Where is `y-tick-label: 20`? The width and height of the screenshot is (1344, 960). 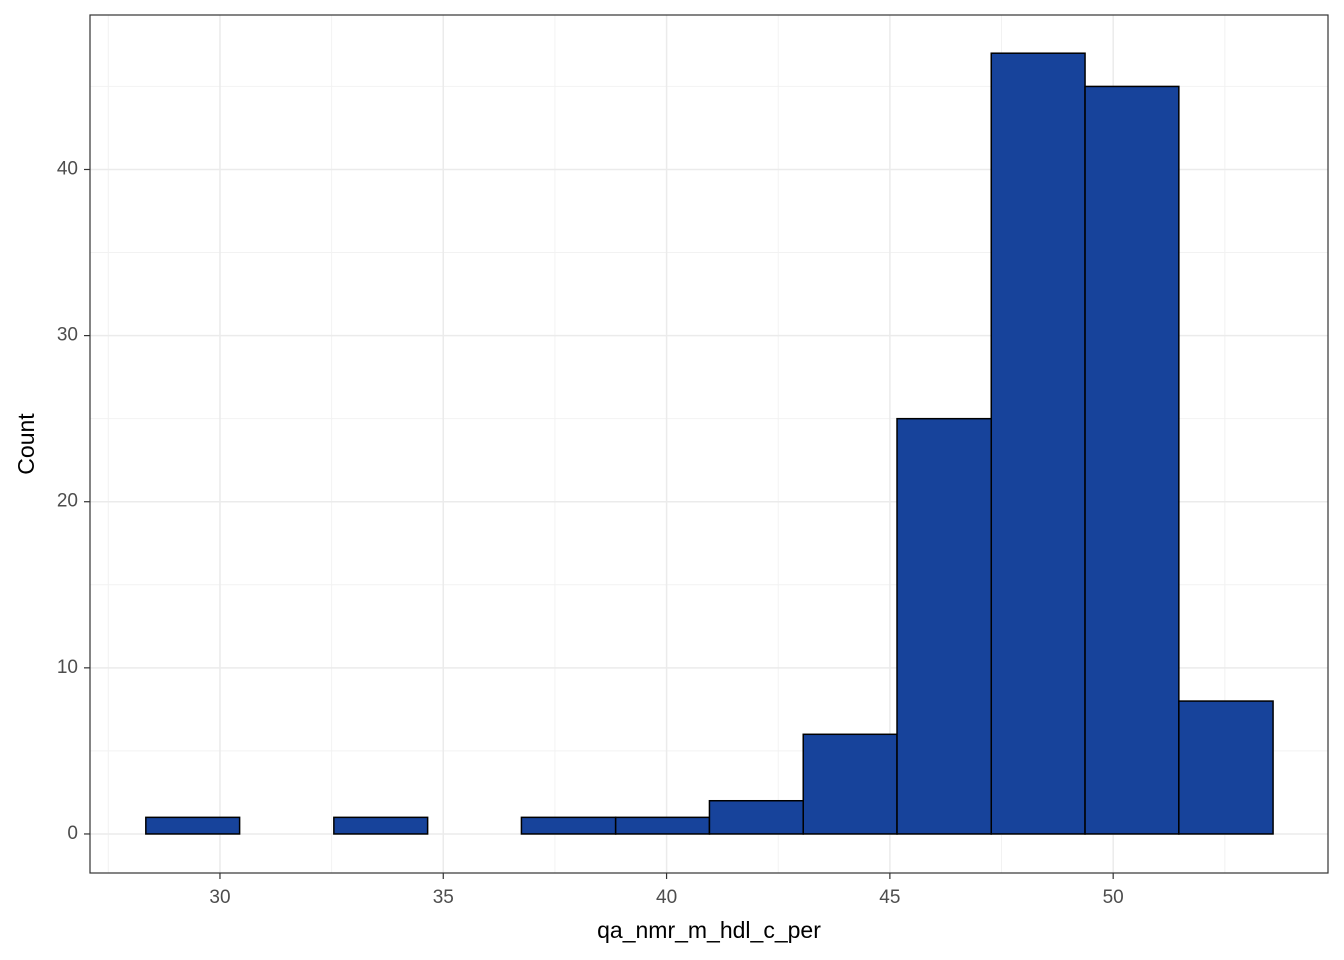
y-tick-label: 20 is located at coordinates (67, 501).